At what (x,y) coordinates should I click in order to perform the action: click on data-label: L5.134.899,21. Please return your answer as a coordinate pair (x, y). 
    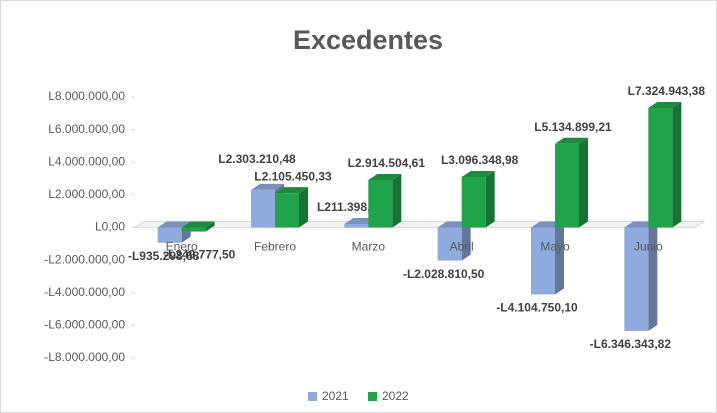
    Looking at the image, I should click on (573, 127).